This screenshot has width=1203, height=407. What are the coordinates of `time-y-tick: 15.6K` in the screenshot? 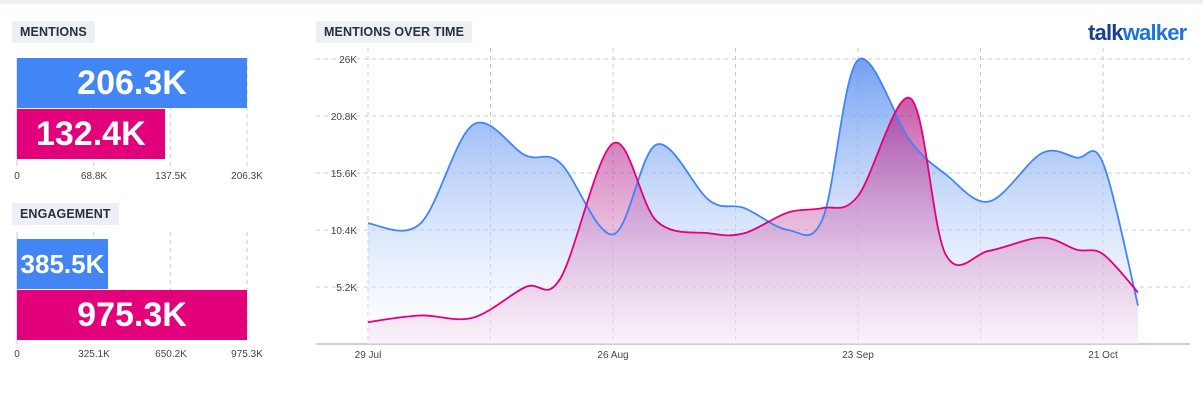 It's located at (344, 174).